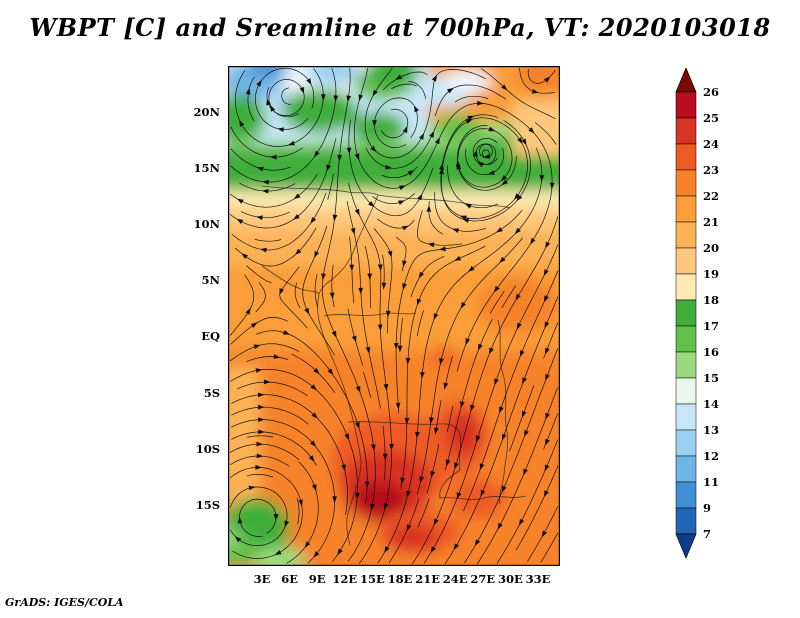 The width and height of the screenshot is (800, 618). Describe the element at coordinates (206, 112) in the screenshot. I see `y-tick-label: 20N` at that location.